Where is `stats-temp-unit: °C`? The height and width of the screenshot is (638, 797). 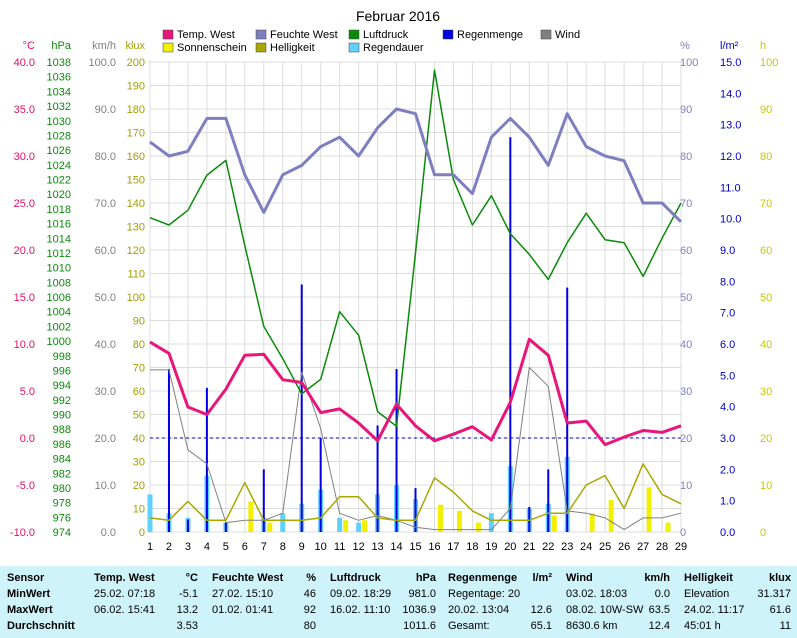 stats-temp-unit: °C is located at coordinates (191, 578).